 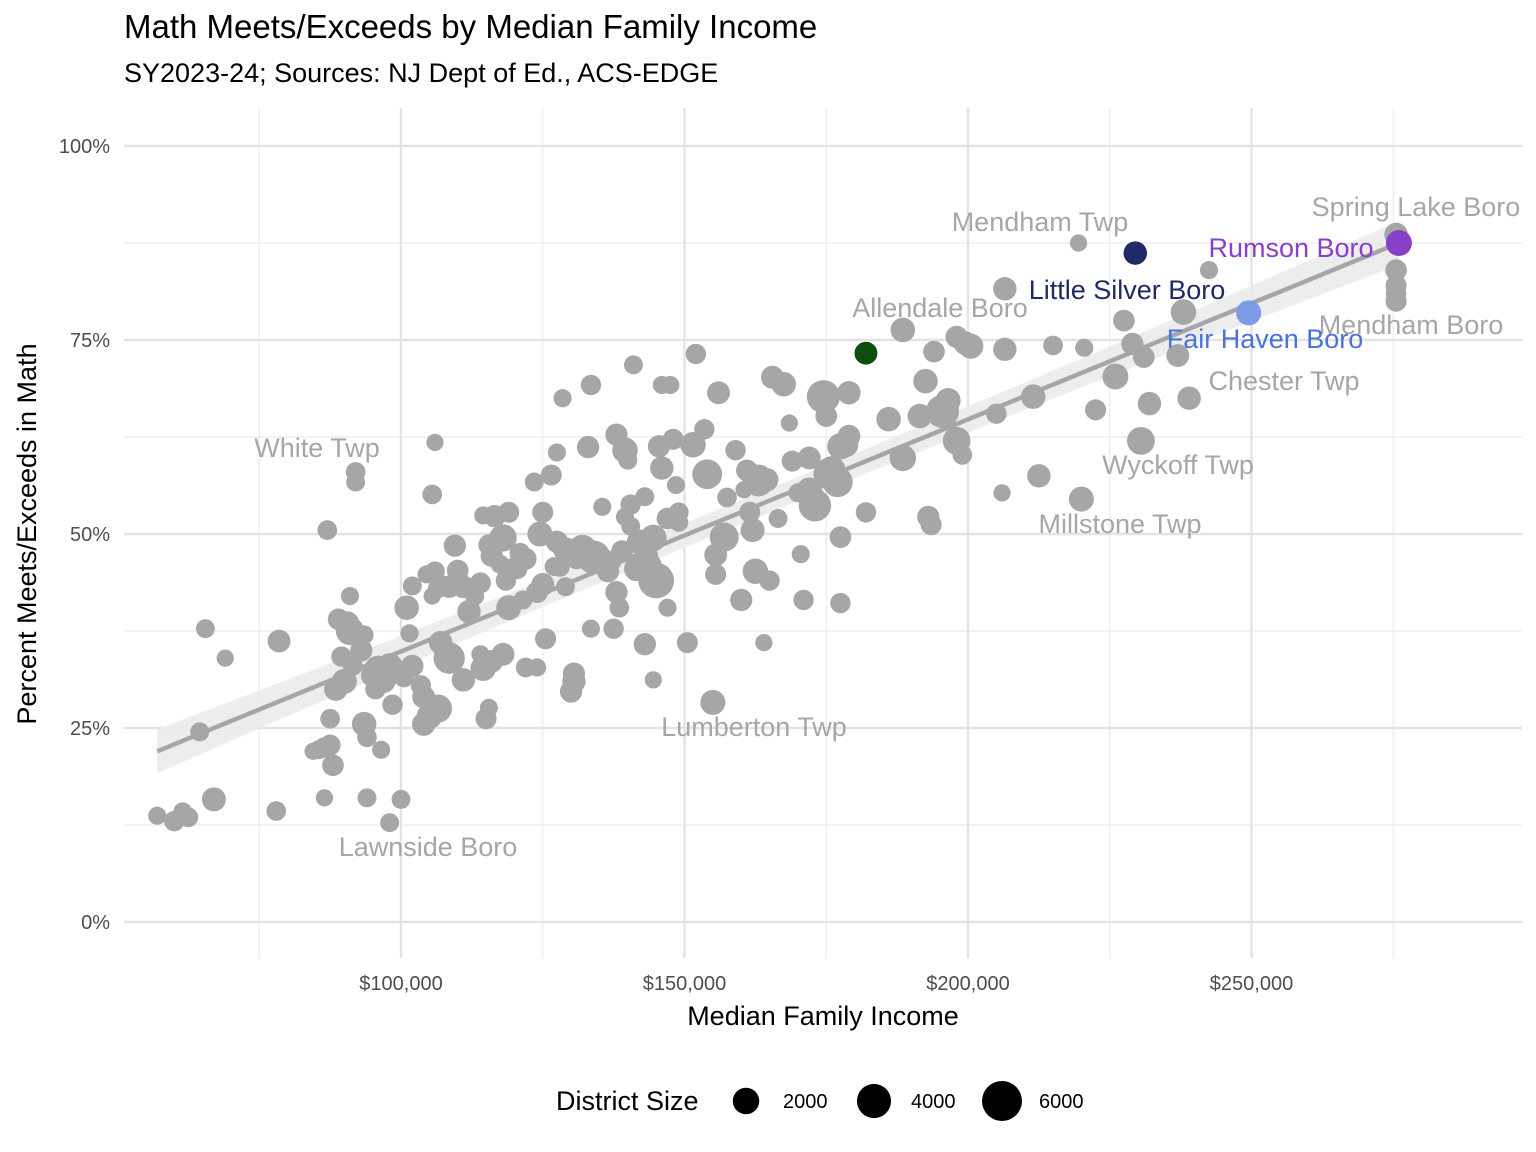 I want to click on point-label: Rumson Boro, so click(x=1290, y=248).